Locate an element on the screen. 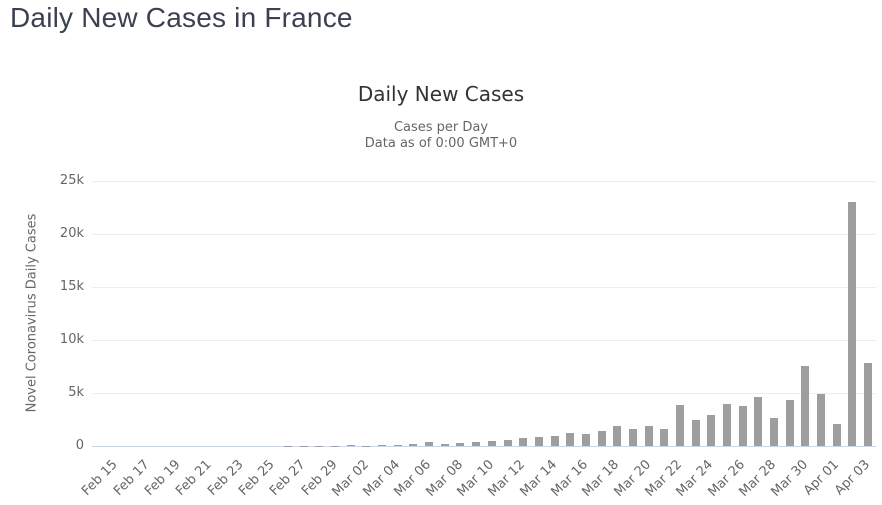  y-tick-label: 5k is located at coordinates (76, 392).